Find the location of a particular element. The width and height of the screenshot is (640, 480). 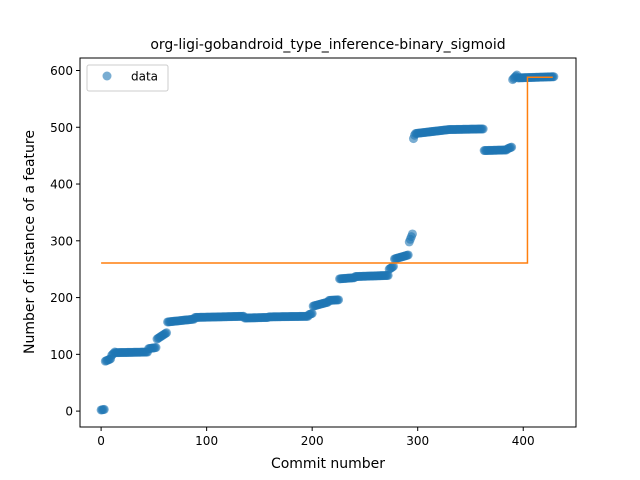

legend: data is located at coordinates (127, 78).